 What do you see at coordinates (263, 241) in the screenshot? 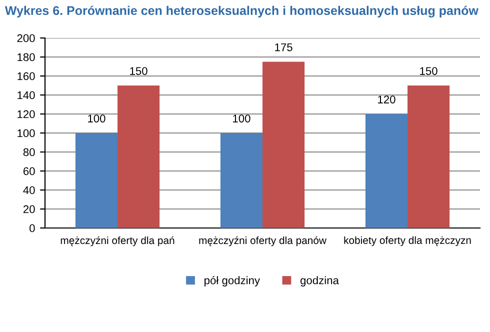
I see `x-tick-label: mężczyźni oferty dla panów` at bounding box center [263, 241].